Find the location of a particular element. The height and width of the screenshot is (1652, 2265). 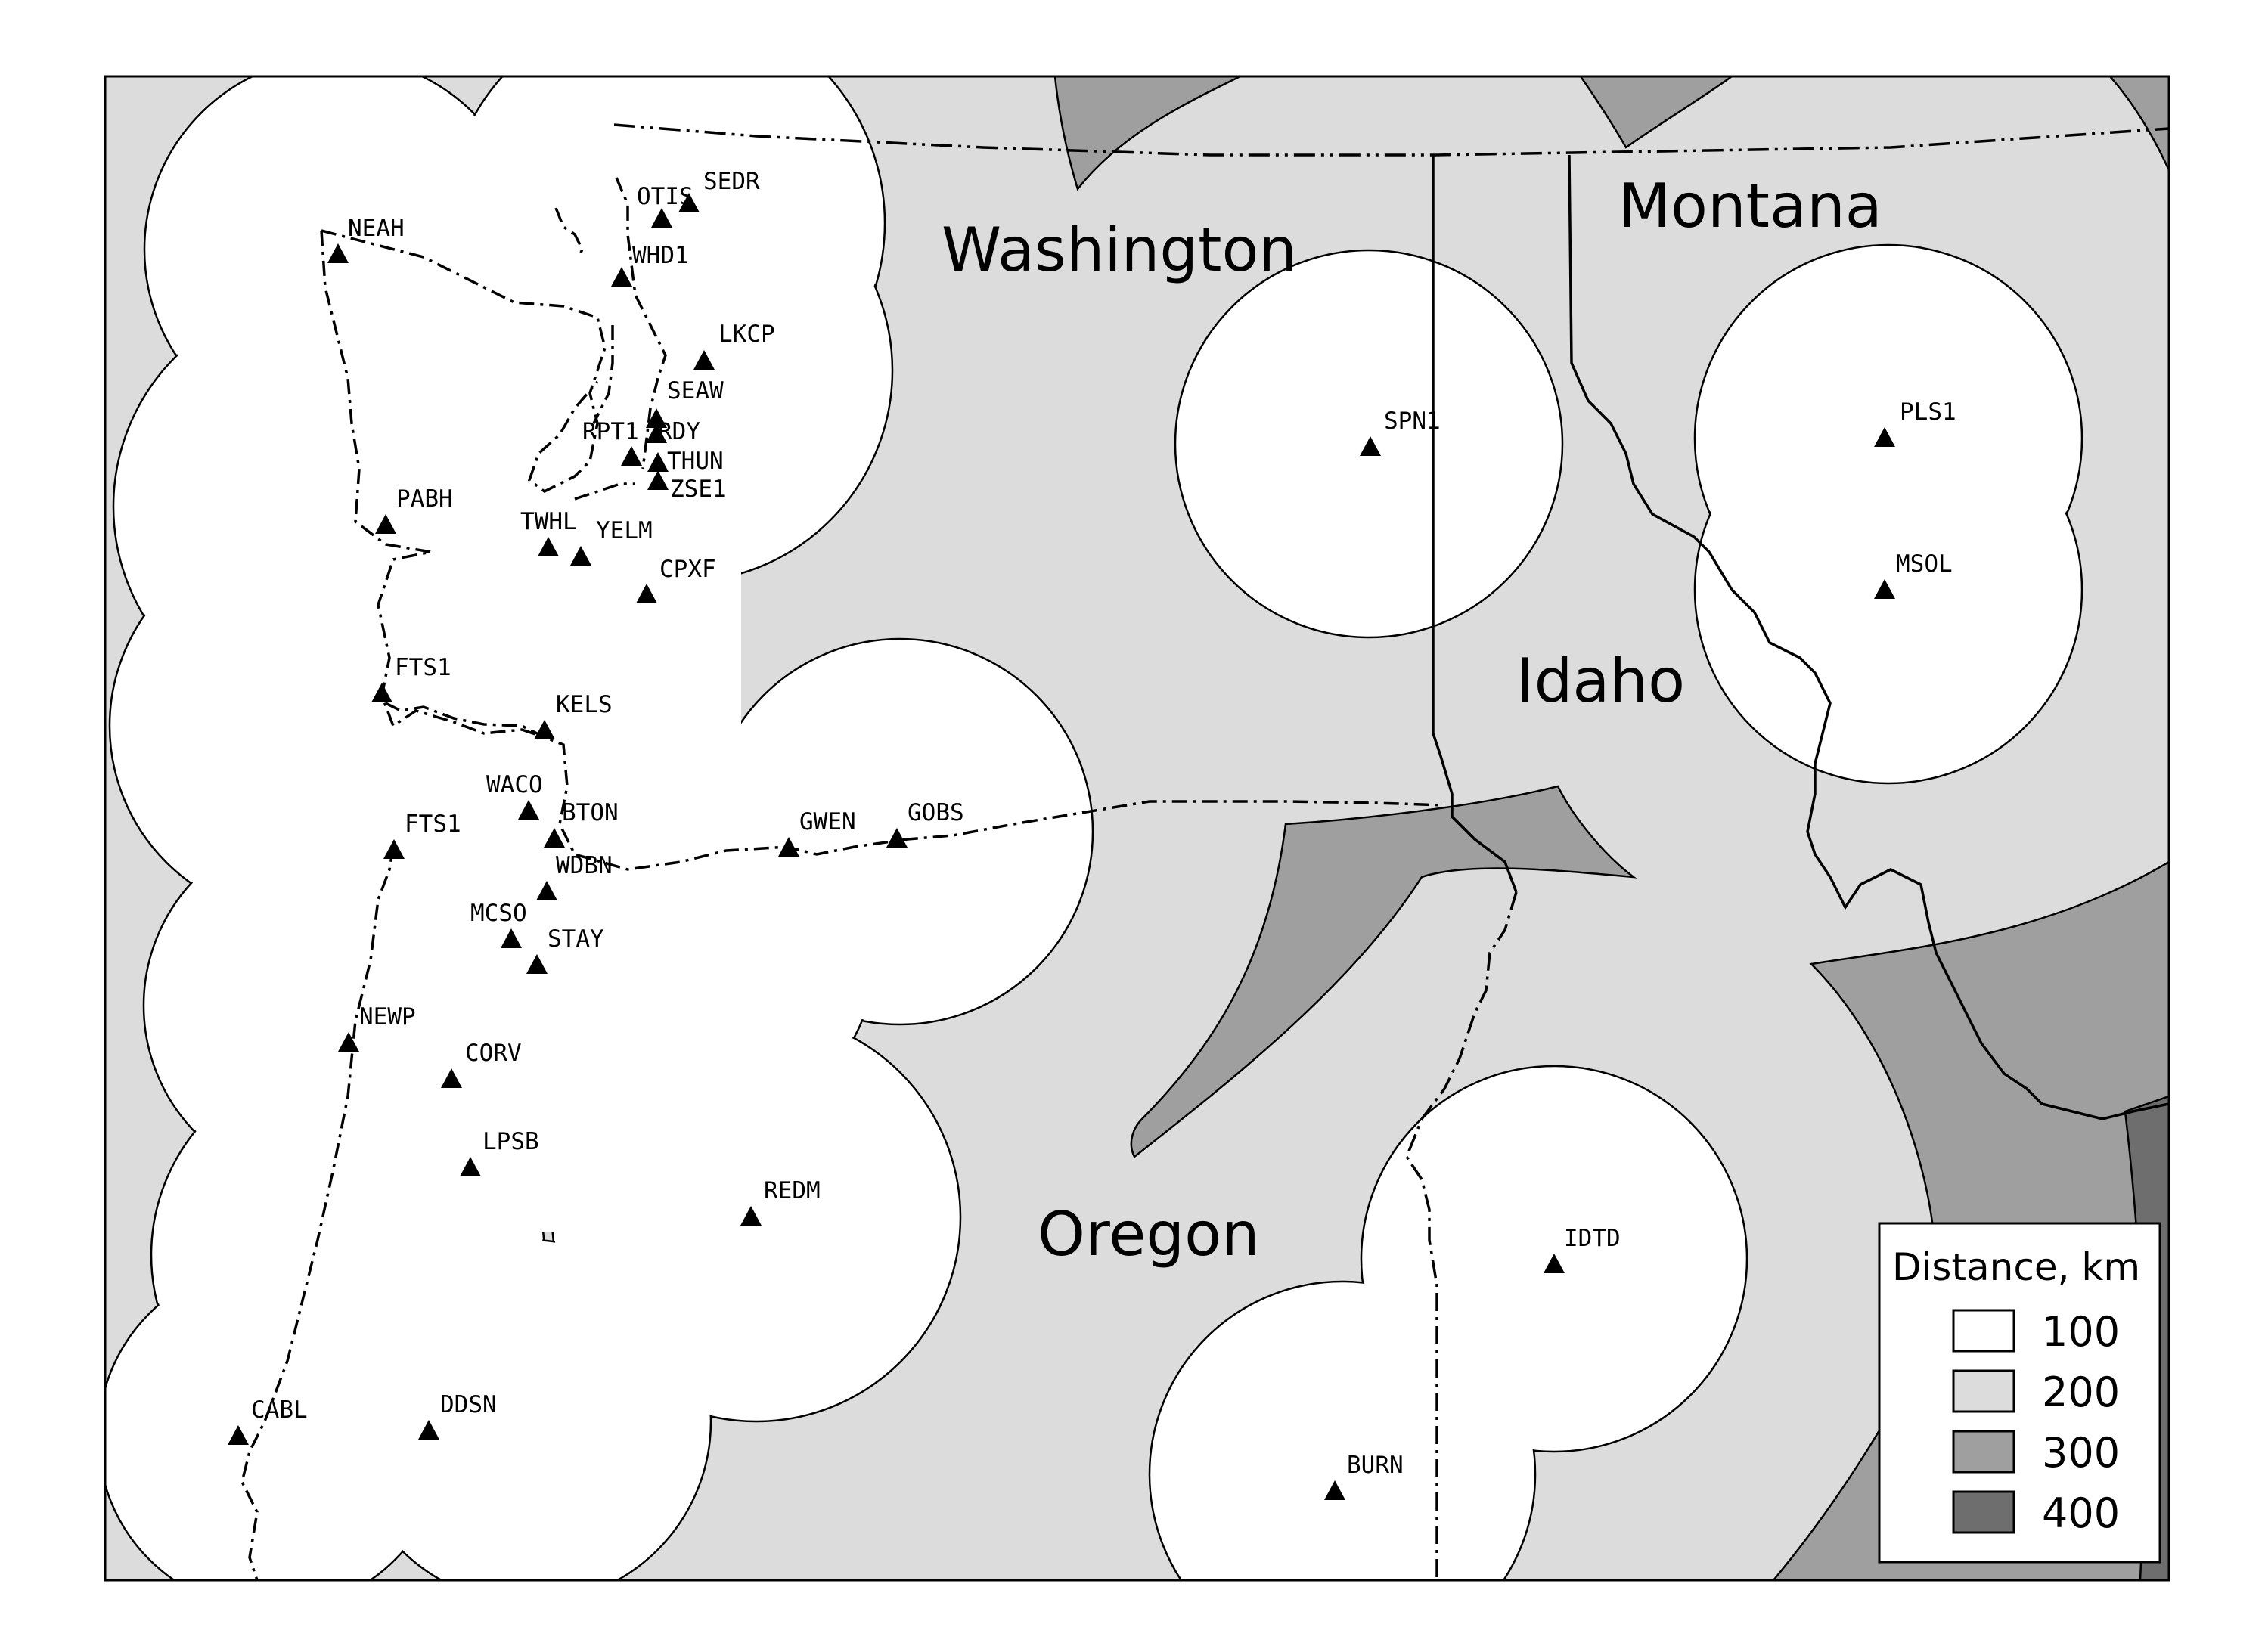

station-label: GOBS is located at coordinates (936, 813).